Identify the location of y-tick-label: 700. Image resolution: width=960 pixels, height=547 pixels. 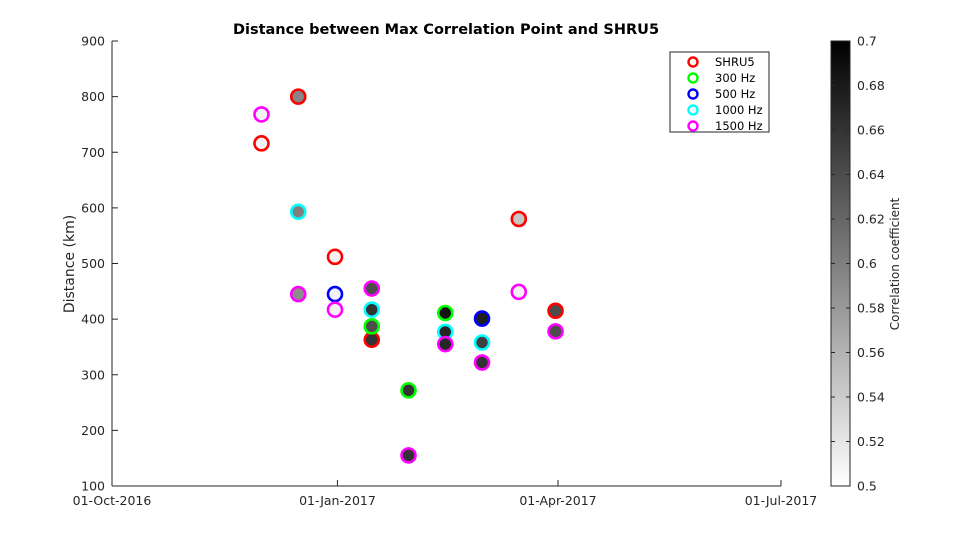
(93, 152).